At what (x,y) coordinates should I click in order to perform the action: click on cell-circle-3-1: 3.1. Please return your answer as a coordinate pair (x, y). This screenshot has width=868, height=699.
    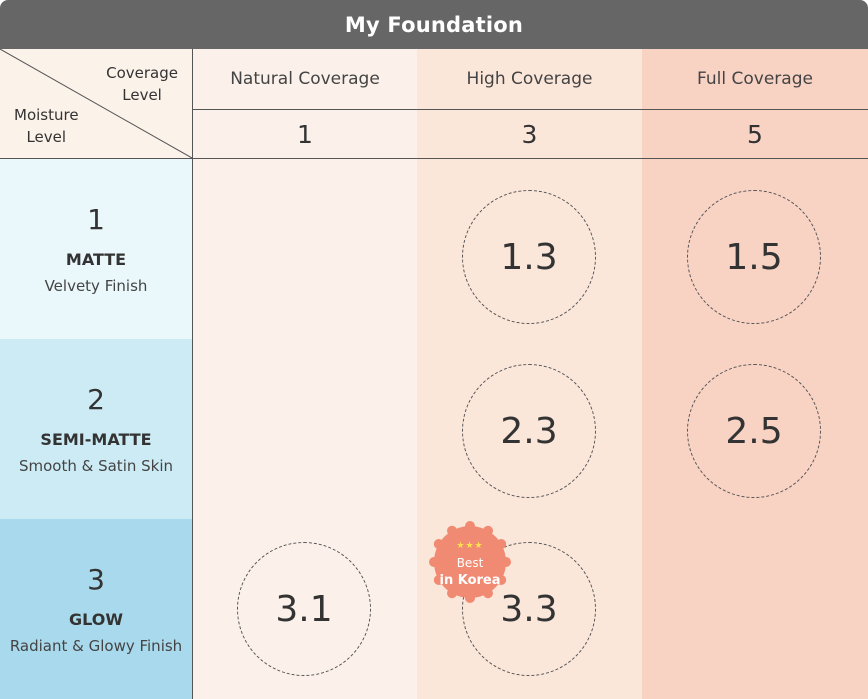
    Looking at the image, I should click on (304, 609).